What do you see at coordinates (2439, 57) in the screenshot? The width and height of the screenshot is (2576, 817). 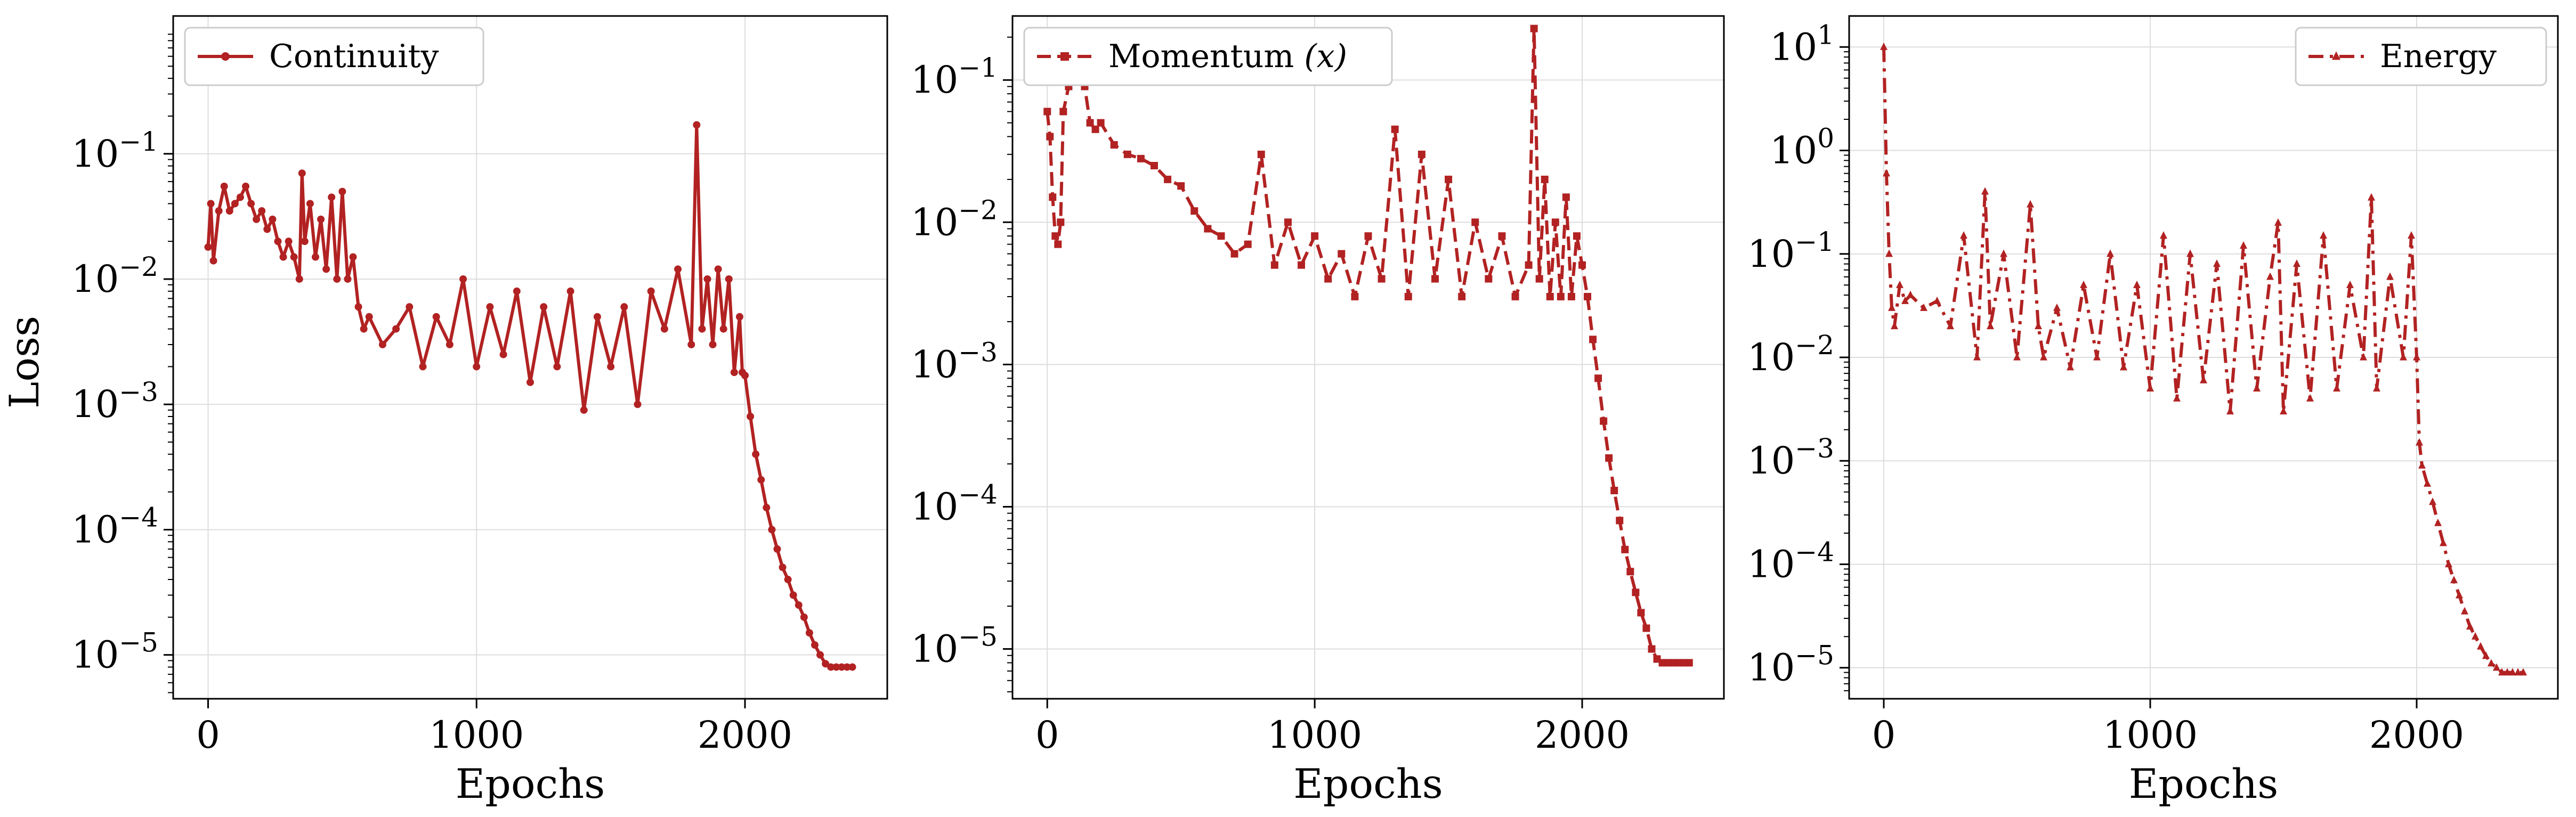 I see `legend-label: Energy` at bounding box center [2439, 57].